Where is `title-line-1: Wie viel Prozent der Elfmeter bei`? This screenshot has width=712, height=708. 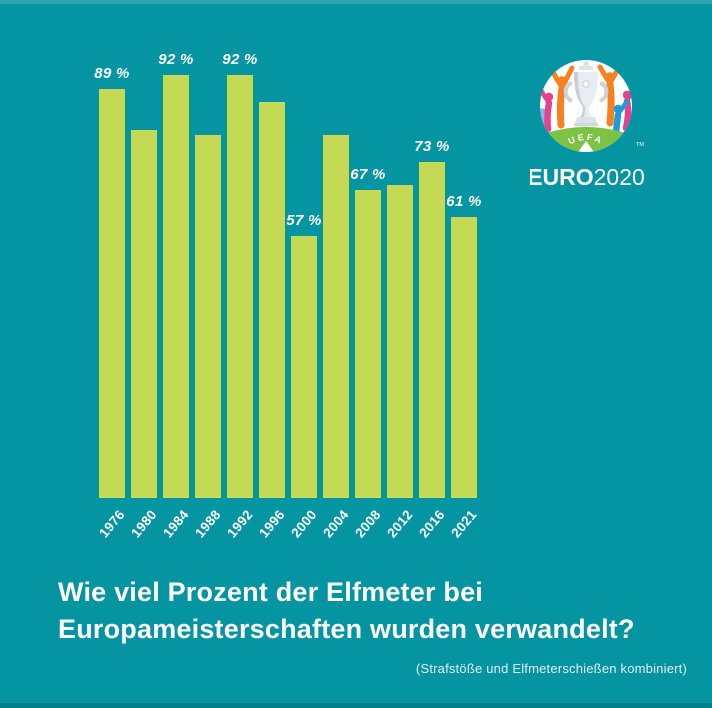
title-line-1: Wie viel Prozent der Elfmeter bei is located at coordinates (270, 592).